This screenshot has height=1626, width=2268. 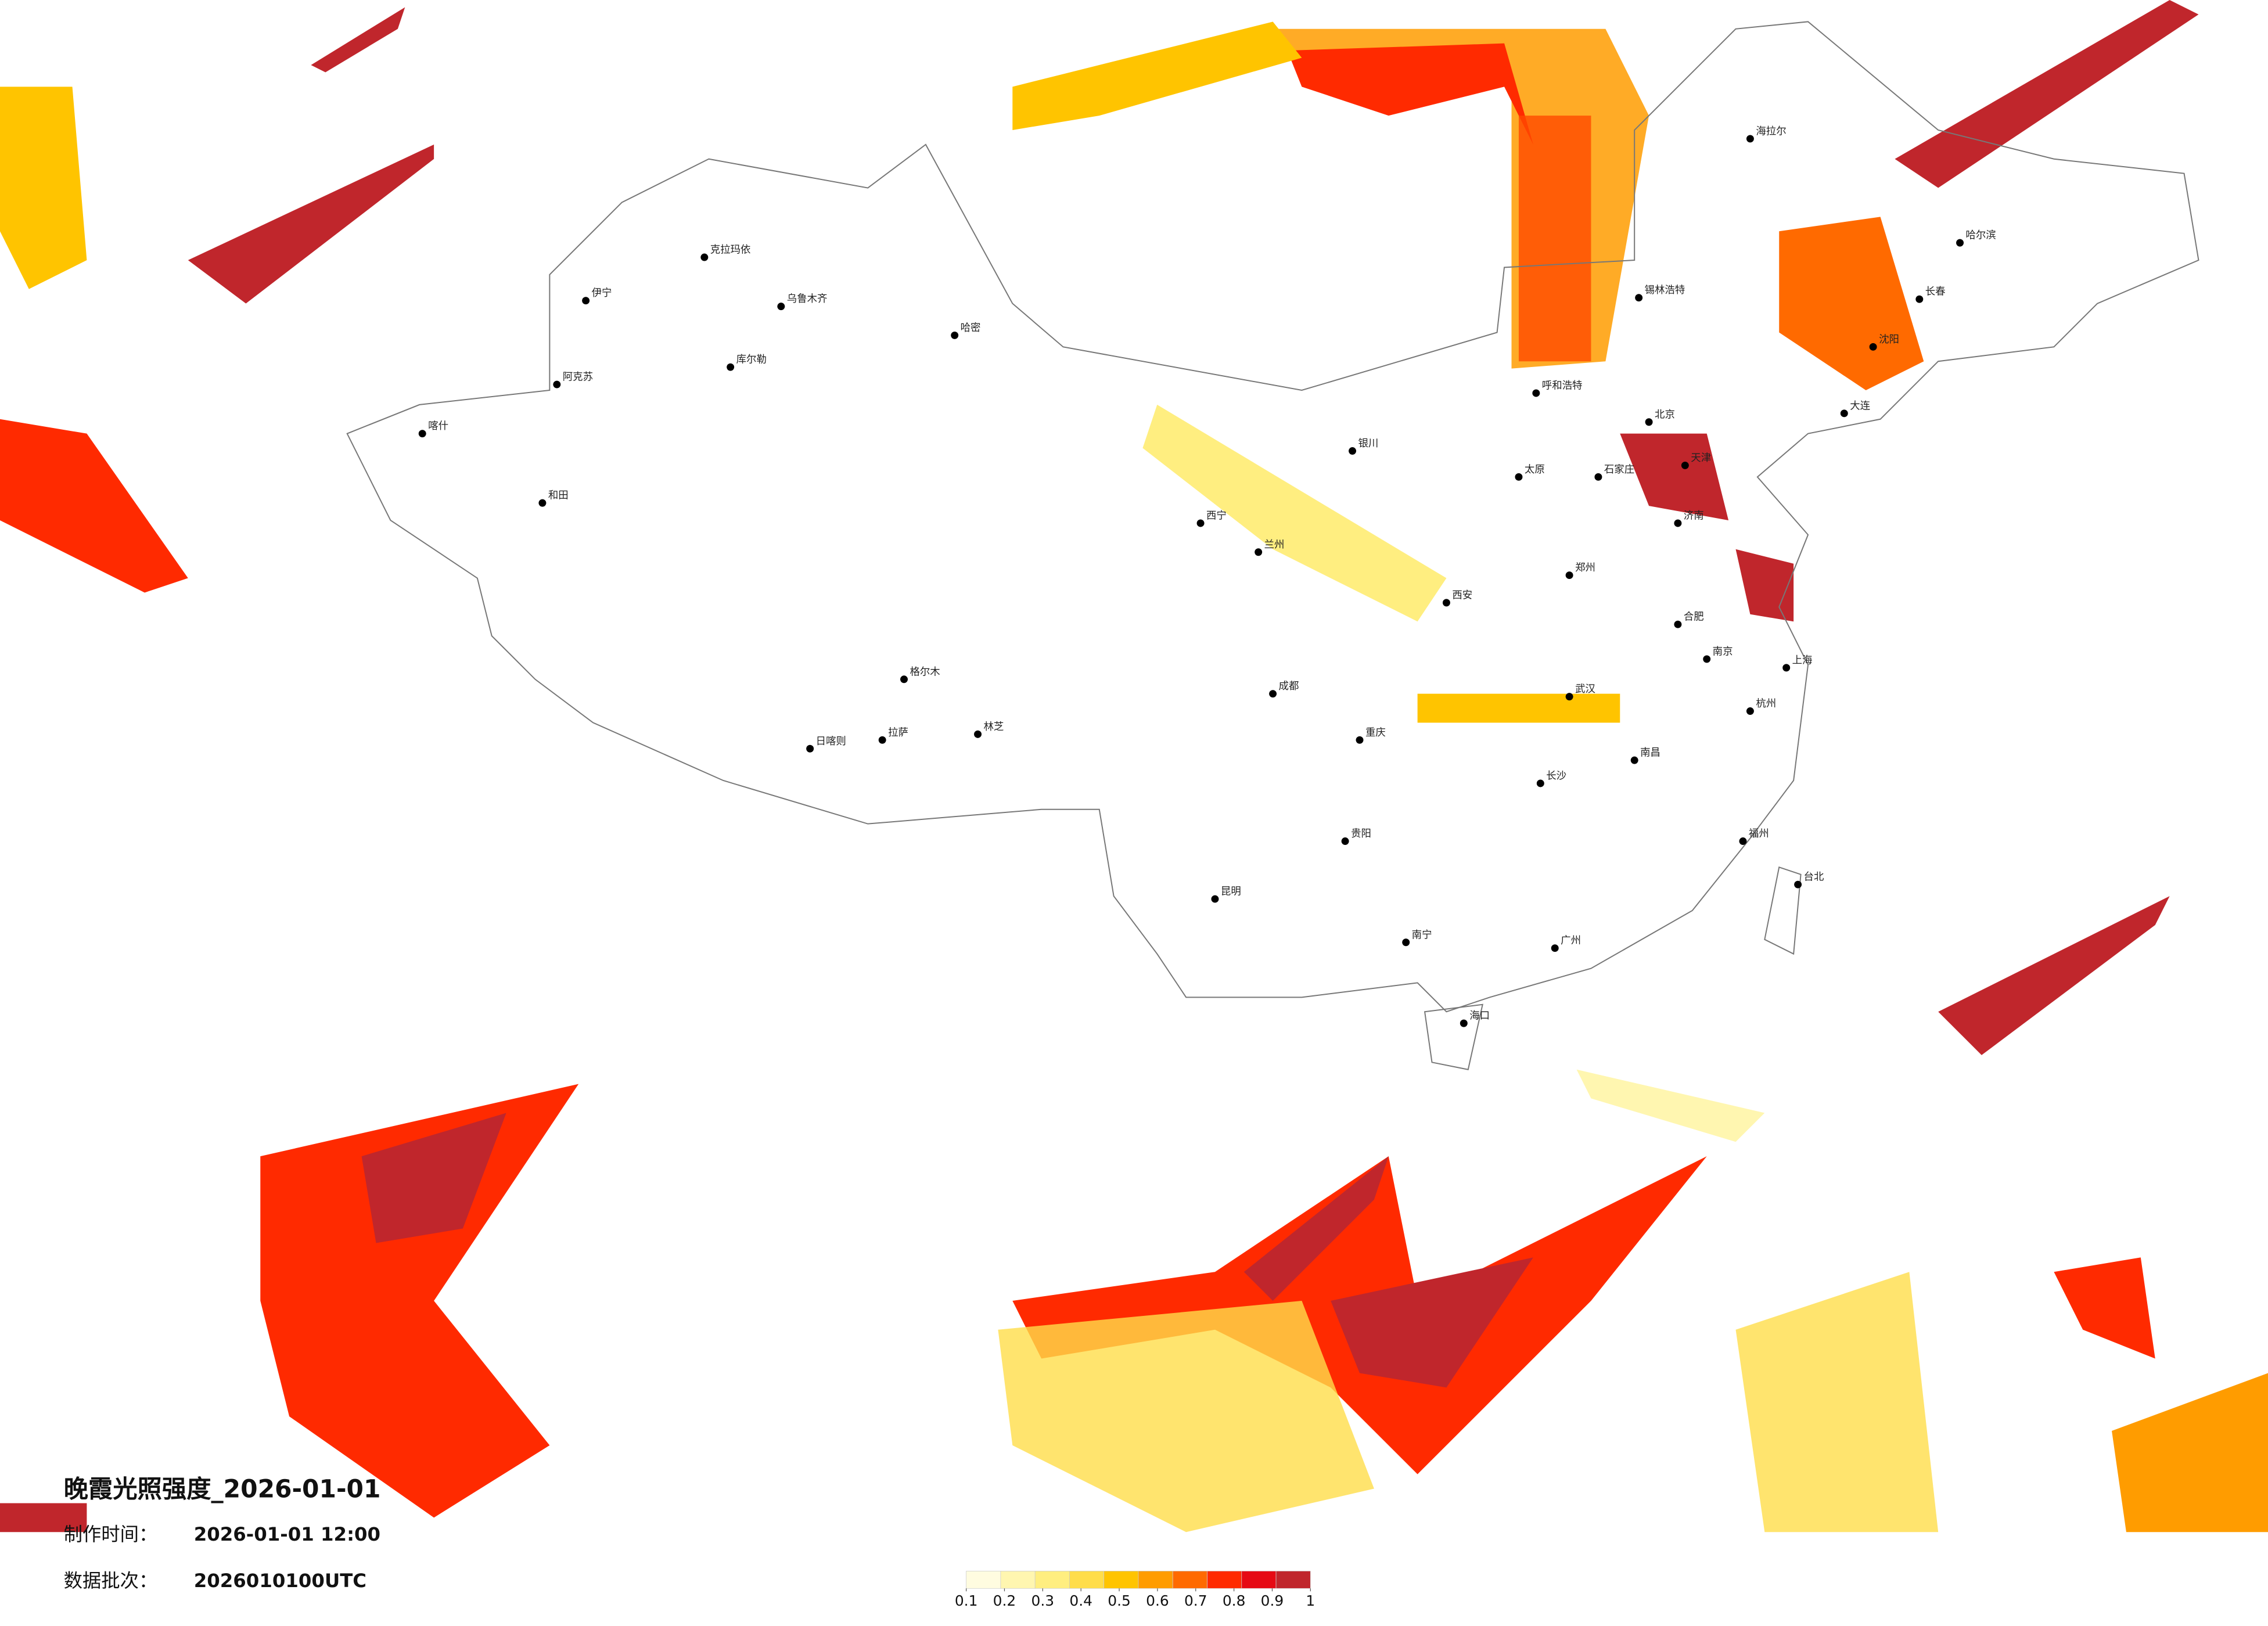 I want to click on city-label: 海口, so click(x=1479, y=1016).